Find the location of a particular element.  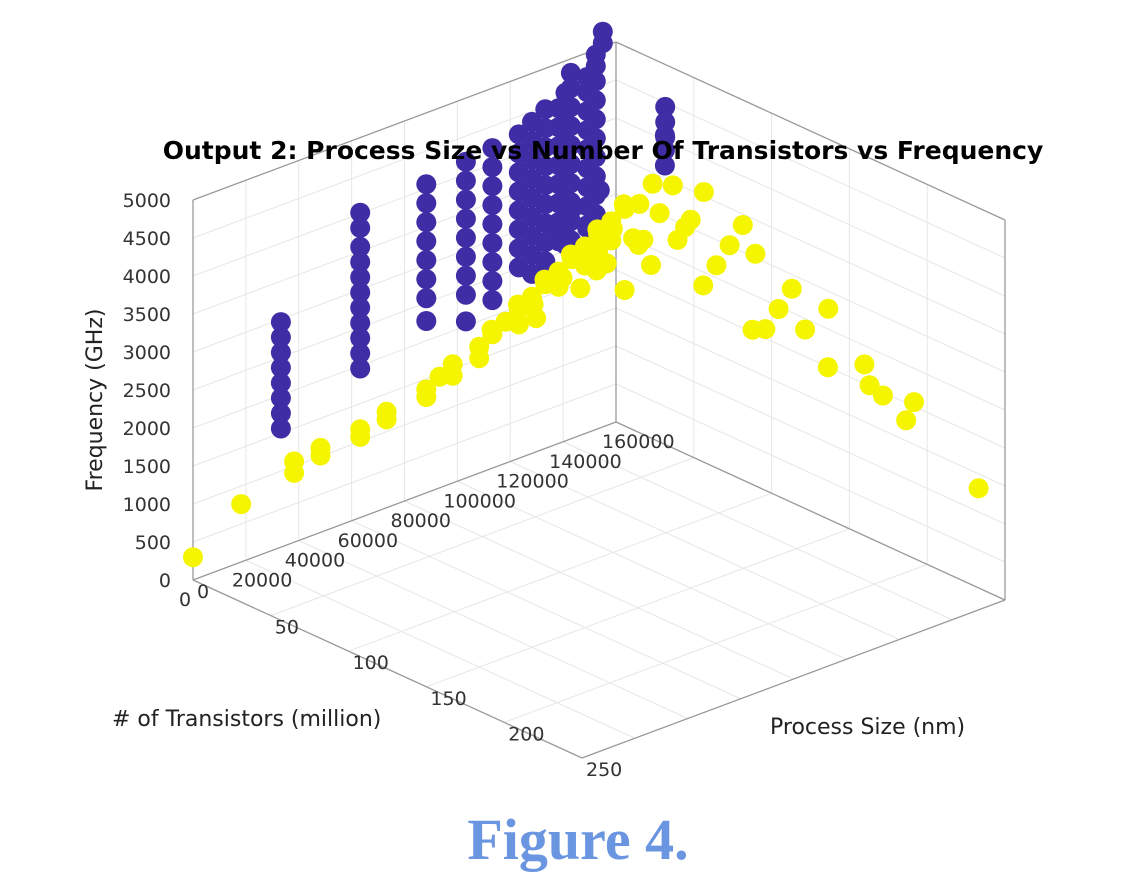

y-tick-label: 100 is located at coordinates (371, 663).